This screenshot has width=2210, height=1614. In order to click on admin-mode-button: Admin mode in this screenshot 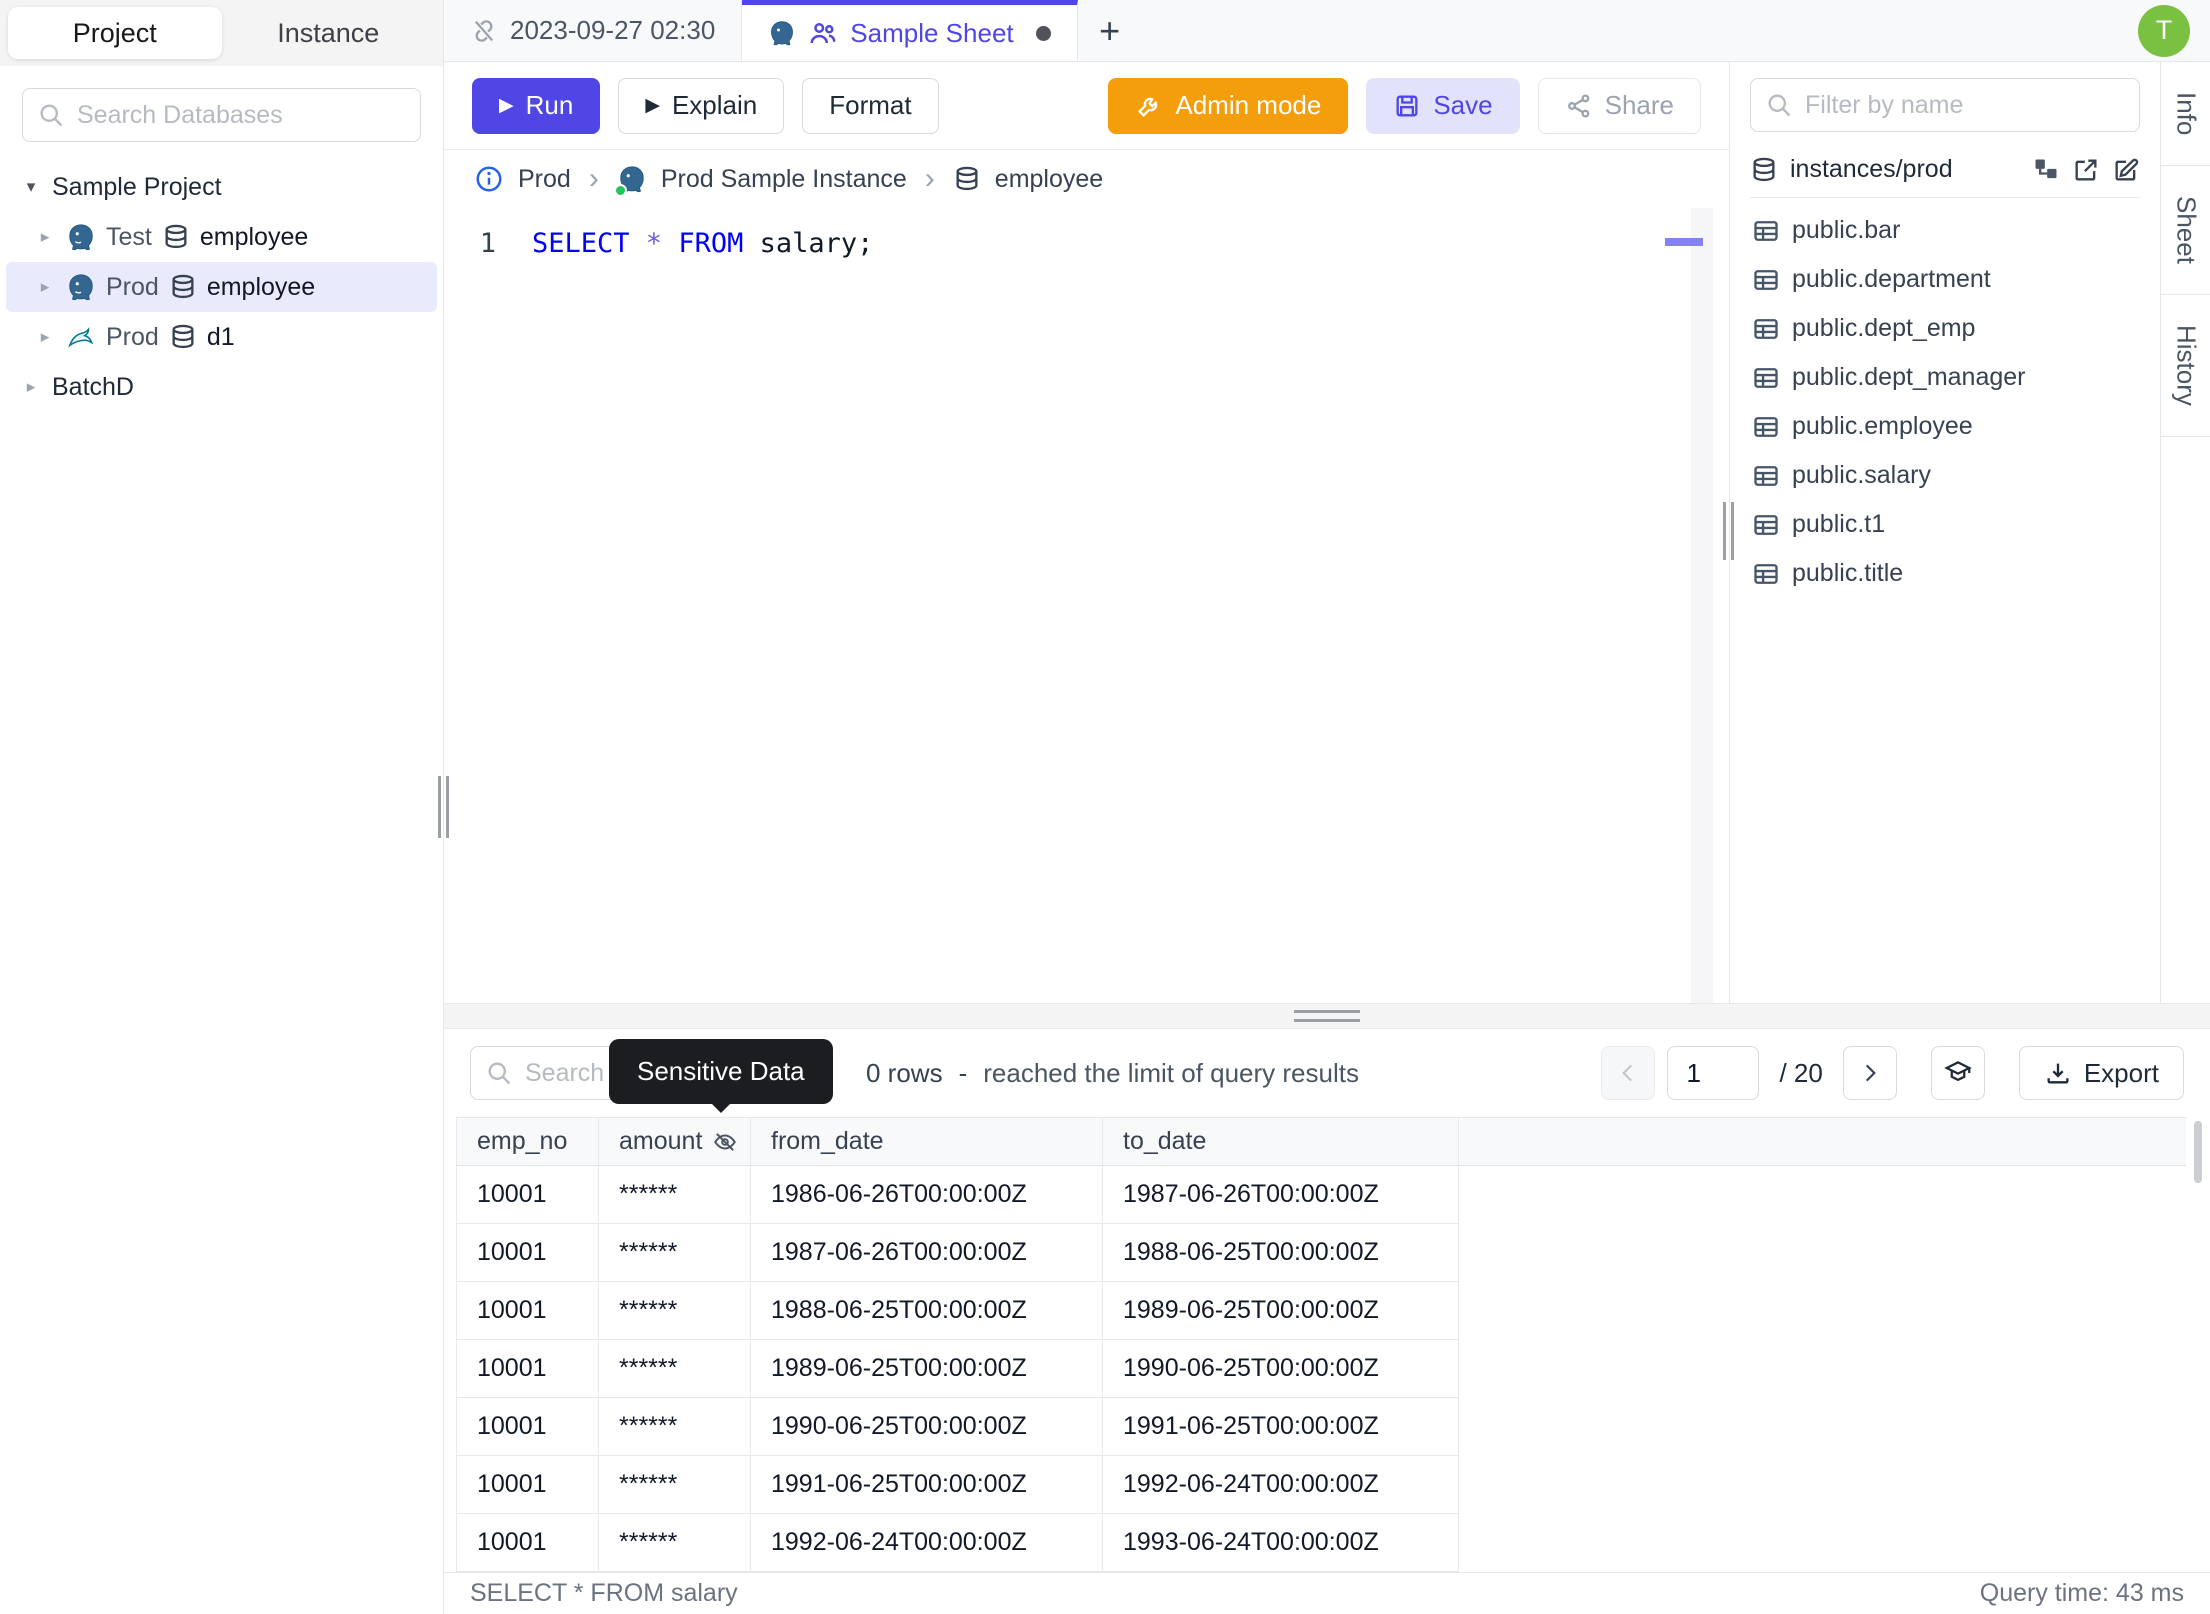, I will do `click(1228, 105)`.